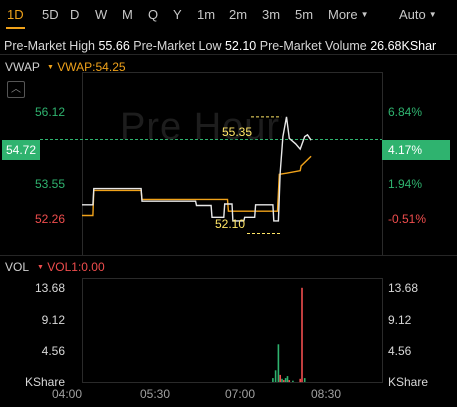  I want to click on premarket-low-label: Pre-Market Low, so click(177, 46).